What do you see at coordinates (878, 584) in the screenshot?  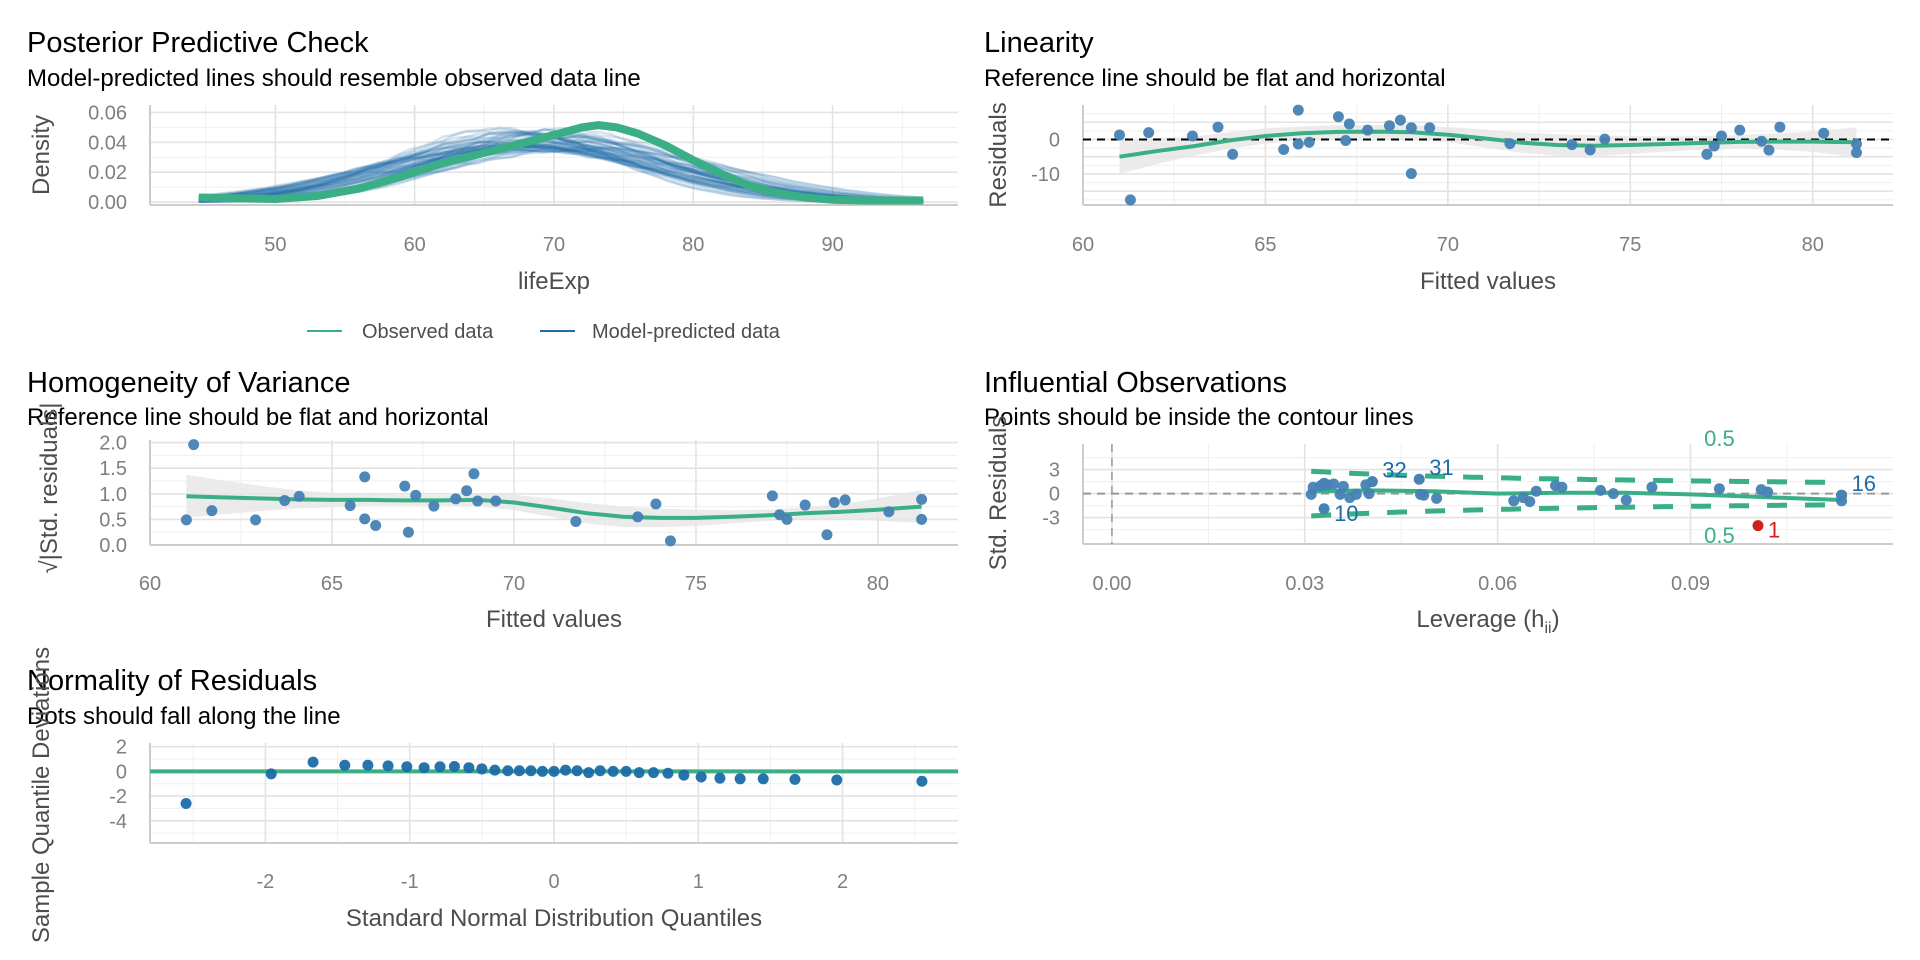 I see `x-tick-label: 80` at bounding box center [878, 584].